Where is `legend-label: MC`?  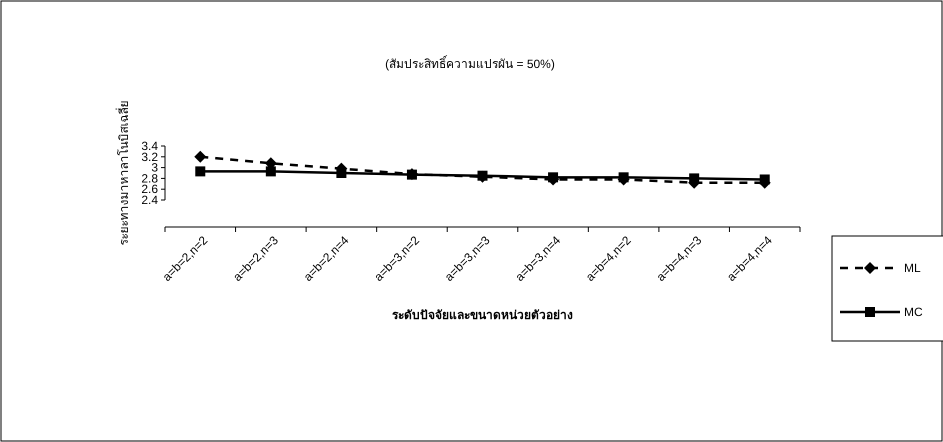 legend-label: MC is located at coordinates (913, 312).